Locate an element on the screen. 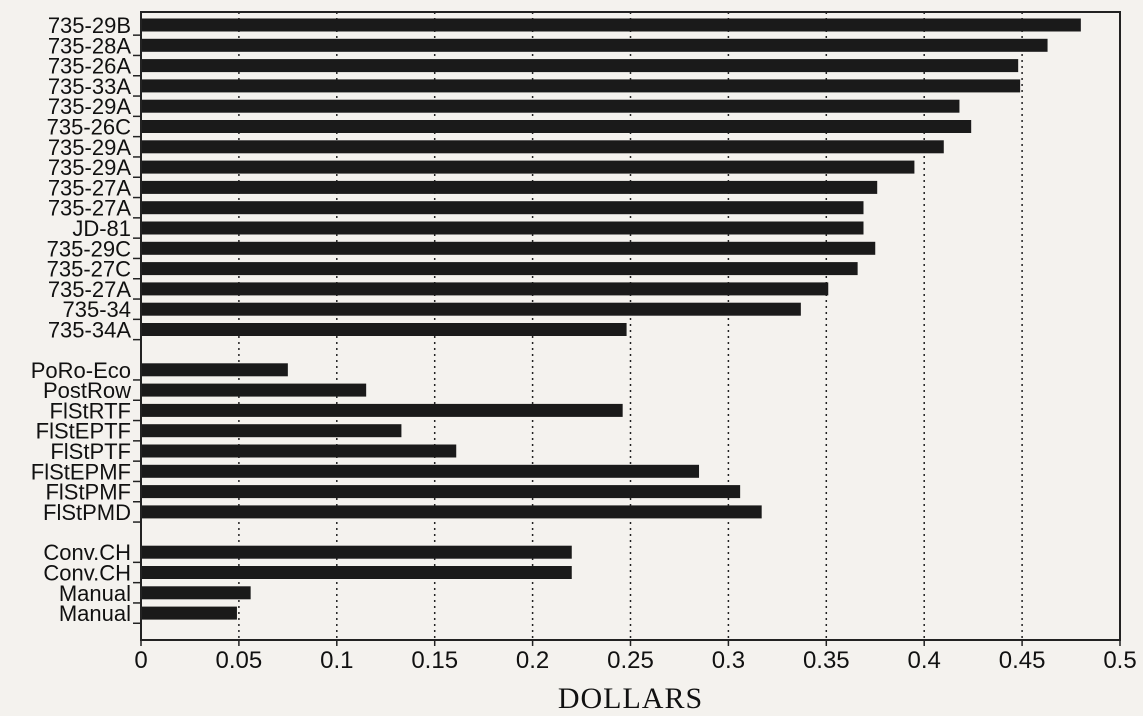  category-label: 735-27C is located at coordinates (89, 269).